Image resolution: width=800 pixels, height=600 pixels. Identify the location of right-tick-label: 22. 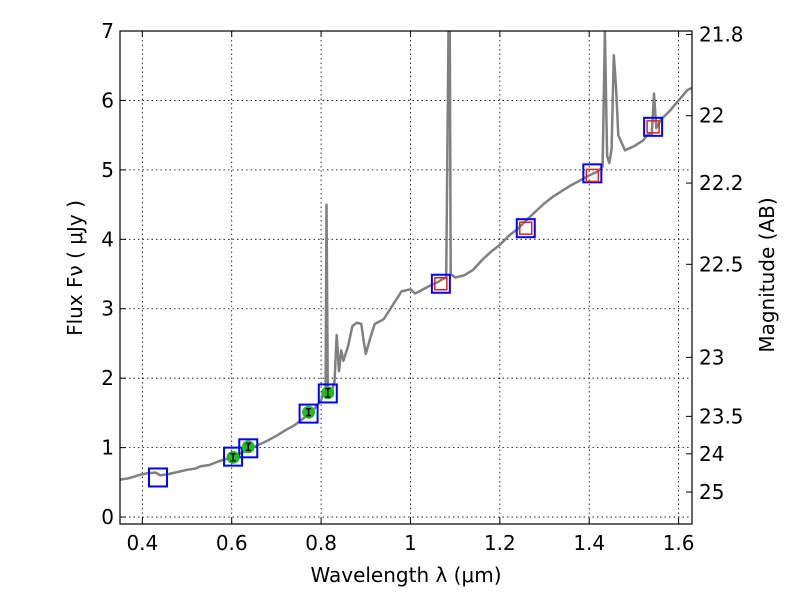
(711, 116).